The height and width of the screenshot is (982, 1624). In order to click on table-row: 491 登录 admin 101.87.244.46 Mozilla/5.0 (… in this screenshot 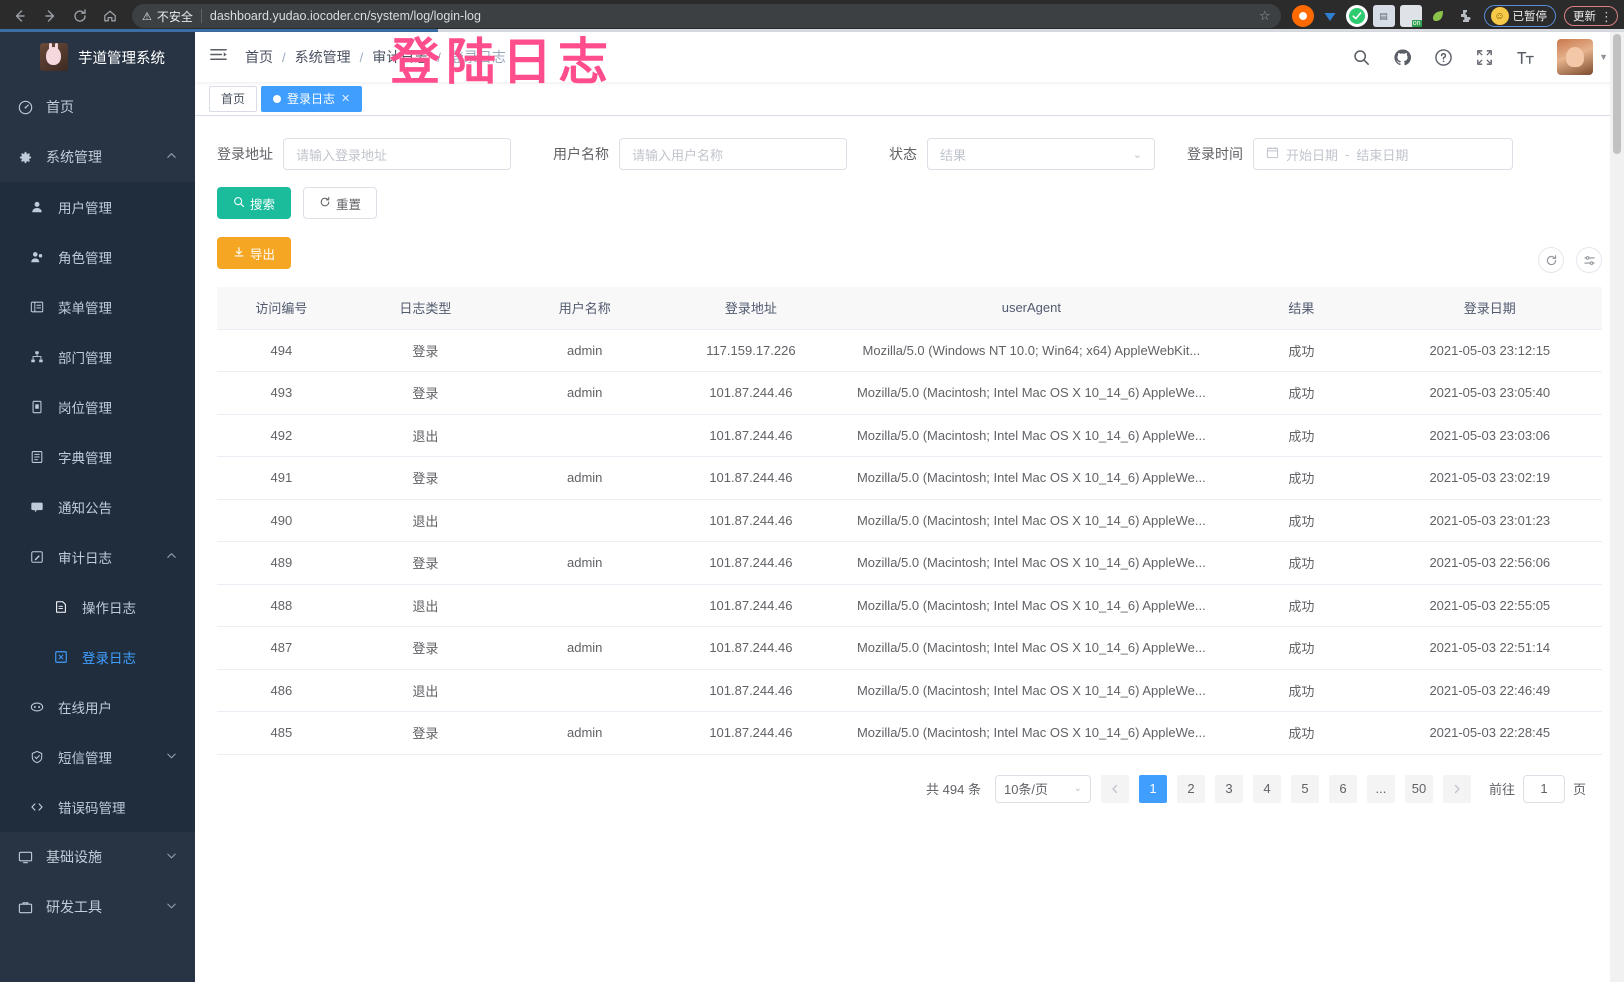, I will do `click(909, 478)`.